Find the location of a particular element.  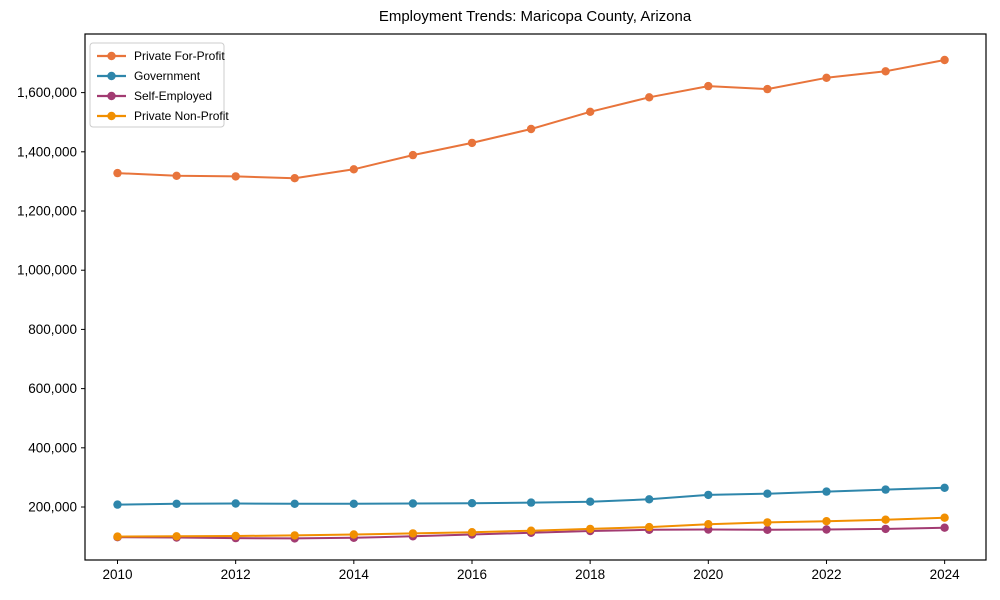

data-point-private-non-profit-2012 is located at coordinates (235, 536).